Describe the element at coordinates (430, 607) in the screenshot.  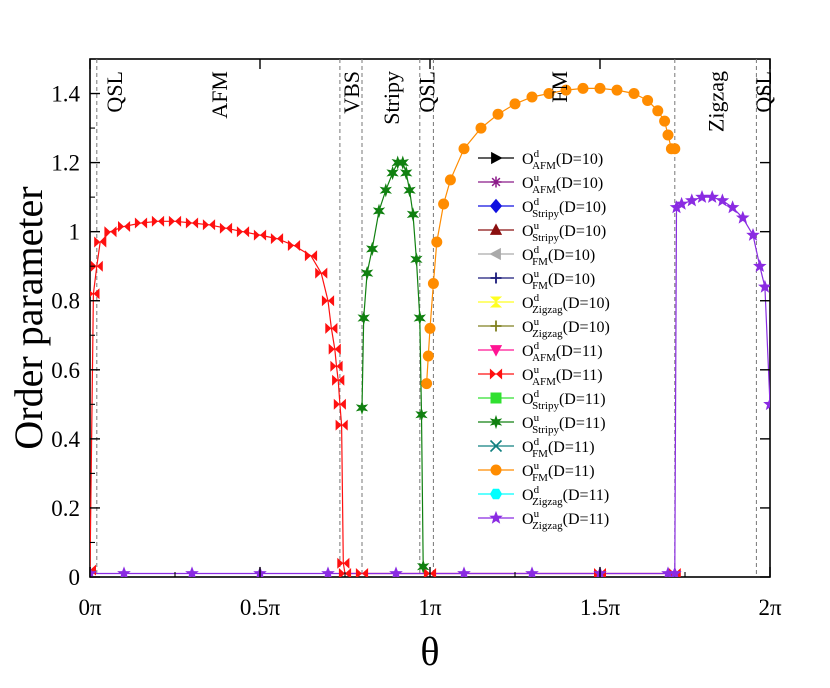
I see `x-tick-label: 1π` at that location.